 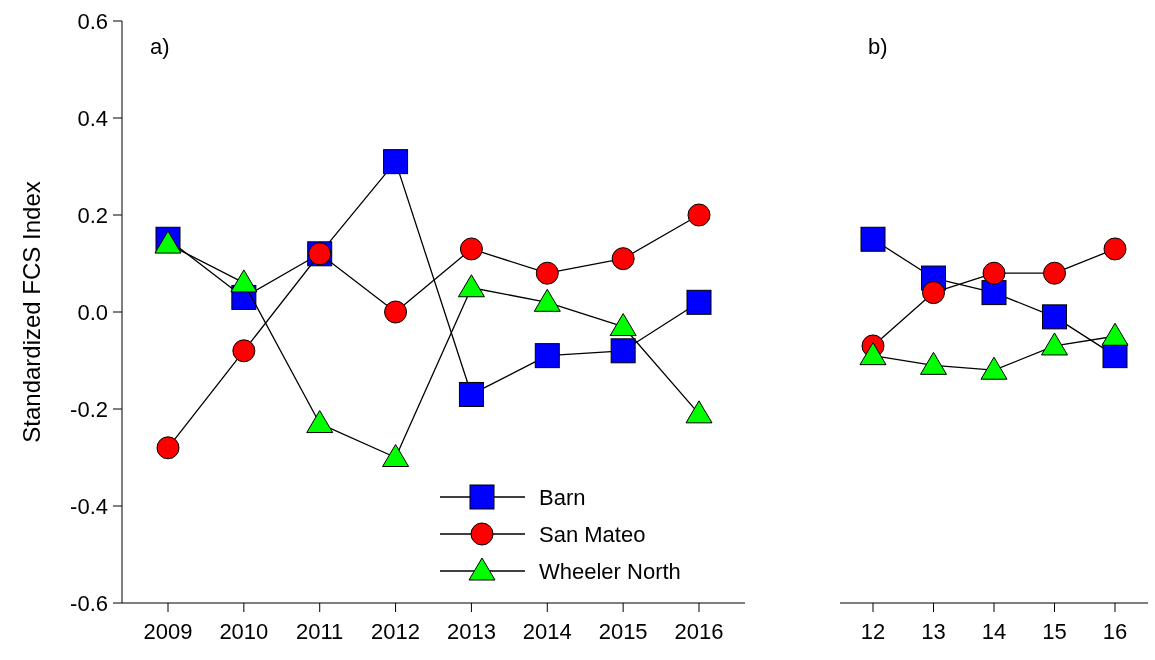 I want to click on x-tick-label: 15, so click(x=1054, y=631).